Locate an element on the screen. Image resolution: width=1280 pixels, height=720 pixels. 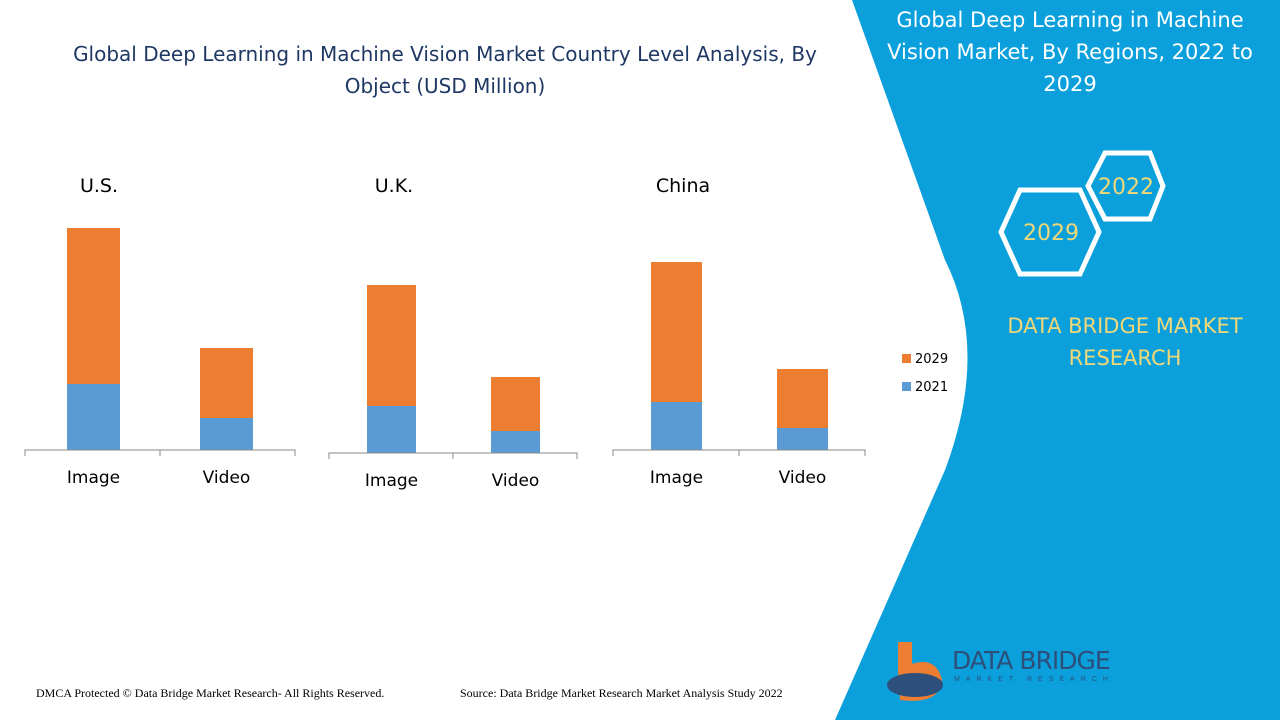
brand-text: DATA BRIDGE MARKET RESEARCH is located at coordinates (1125, 342).